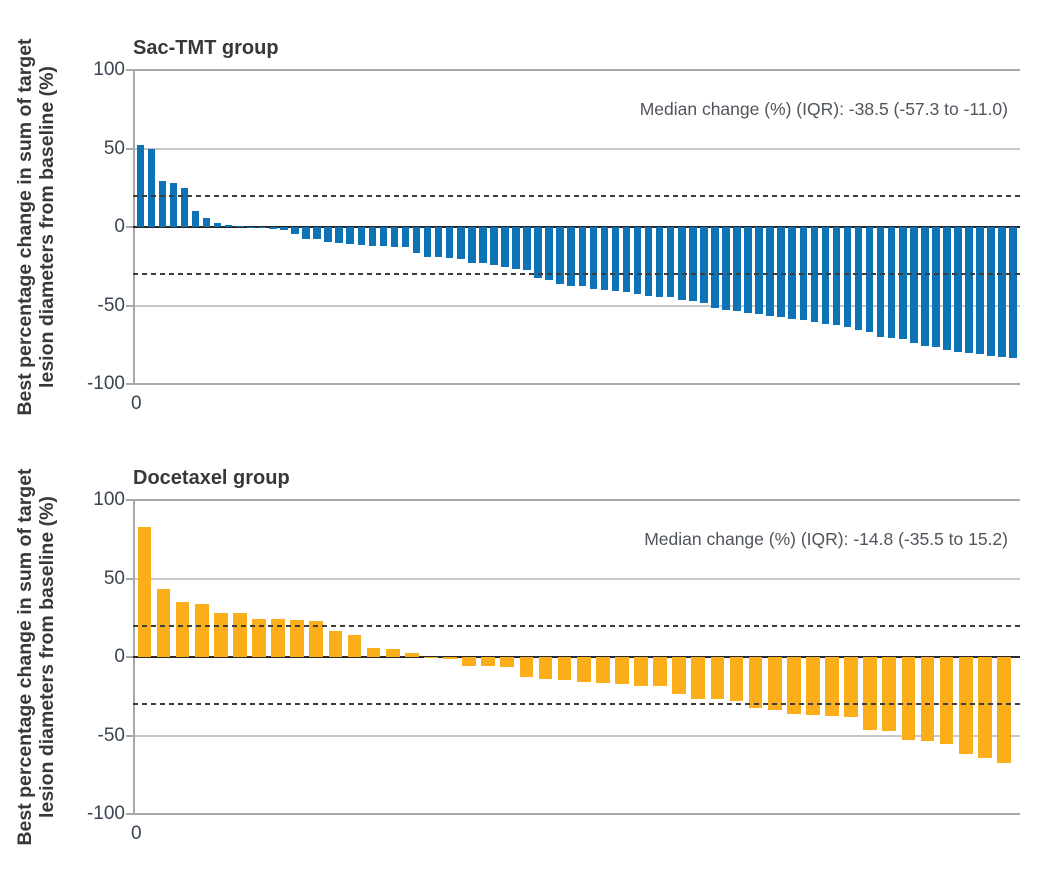  Describe the element at coordinates (211, 478) in the screenshot. I see `panel-title: Docetaxel group` at that location.